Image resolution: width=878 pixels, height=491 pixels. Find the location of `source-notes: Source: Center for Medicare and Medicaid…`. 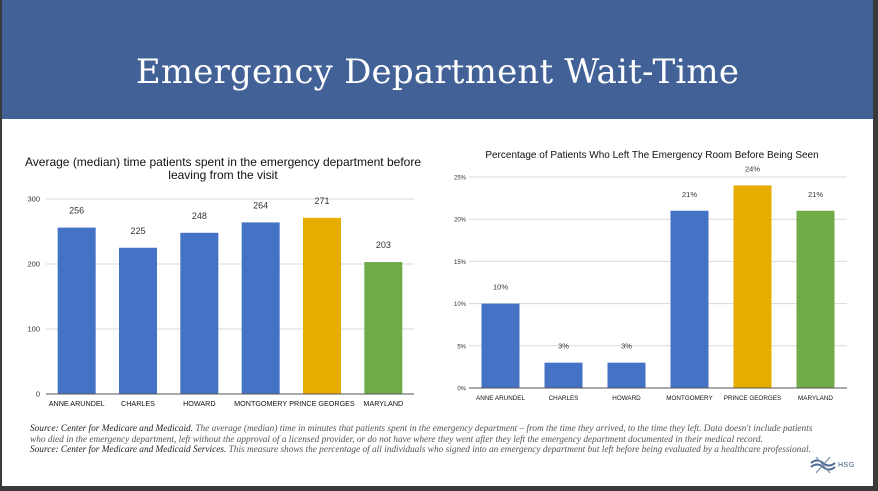

source-notes: Source: Center for Medicare and Medicaid… is located at coordinates (430, 440).